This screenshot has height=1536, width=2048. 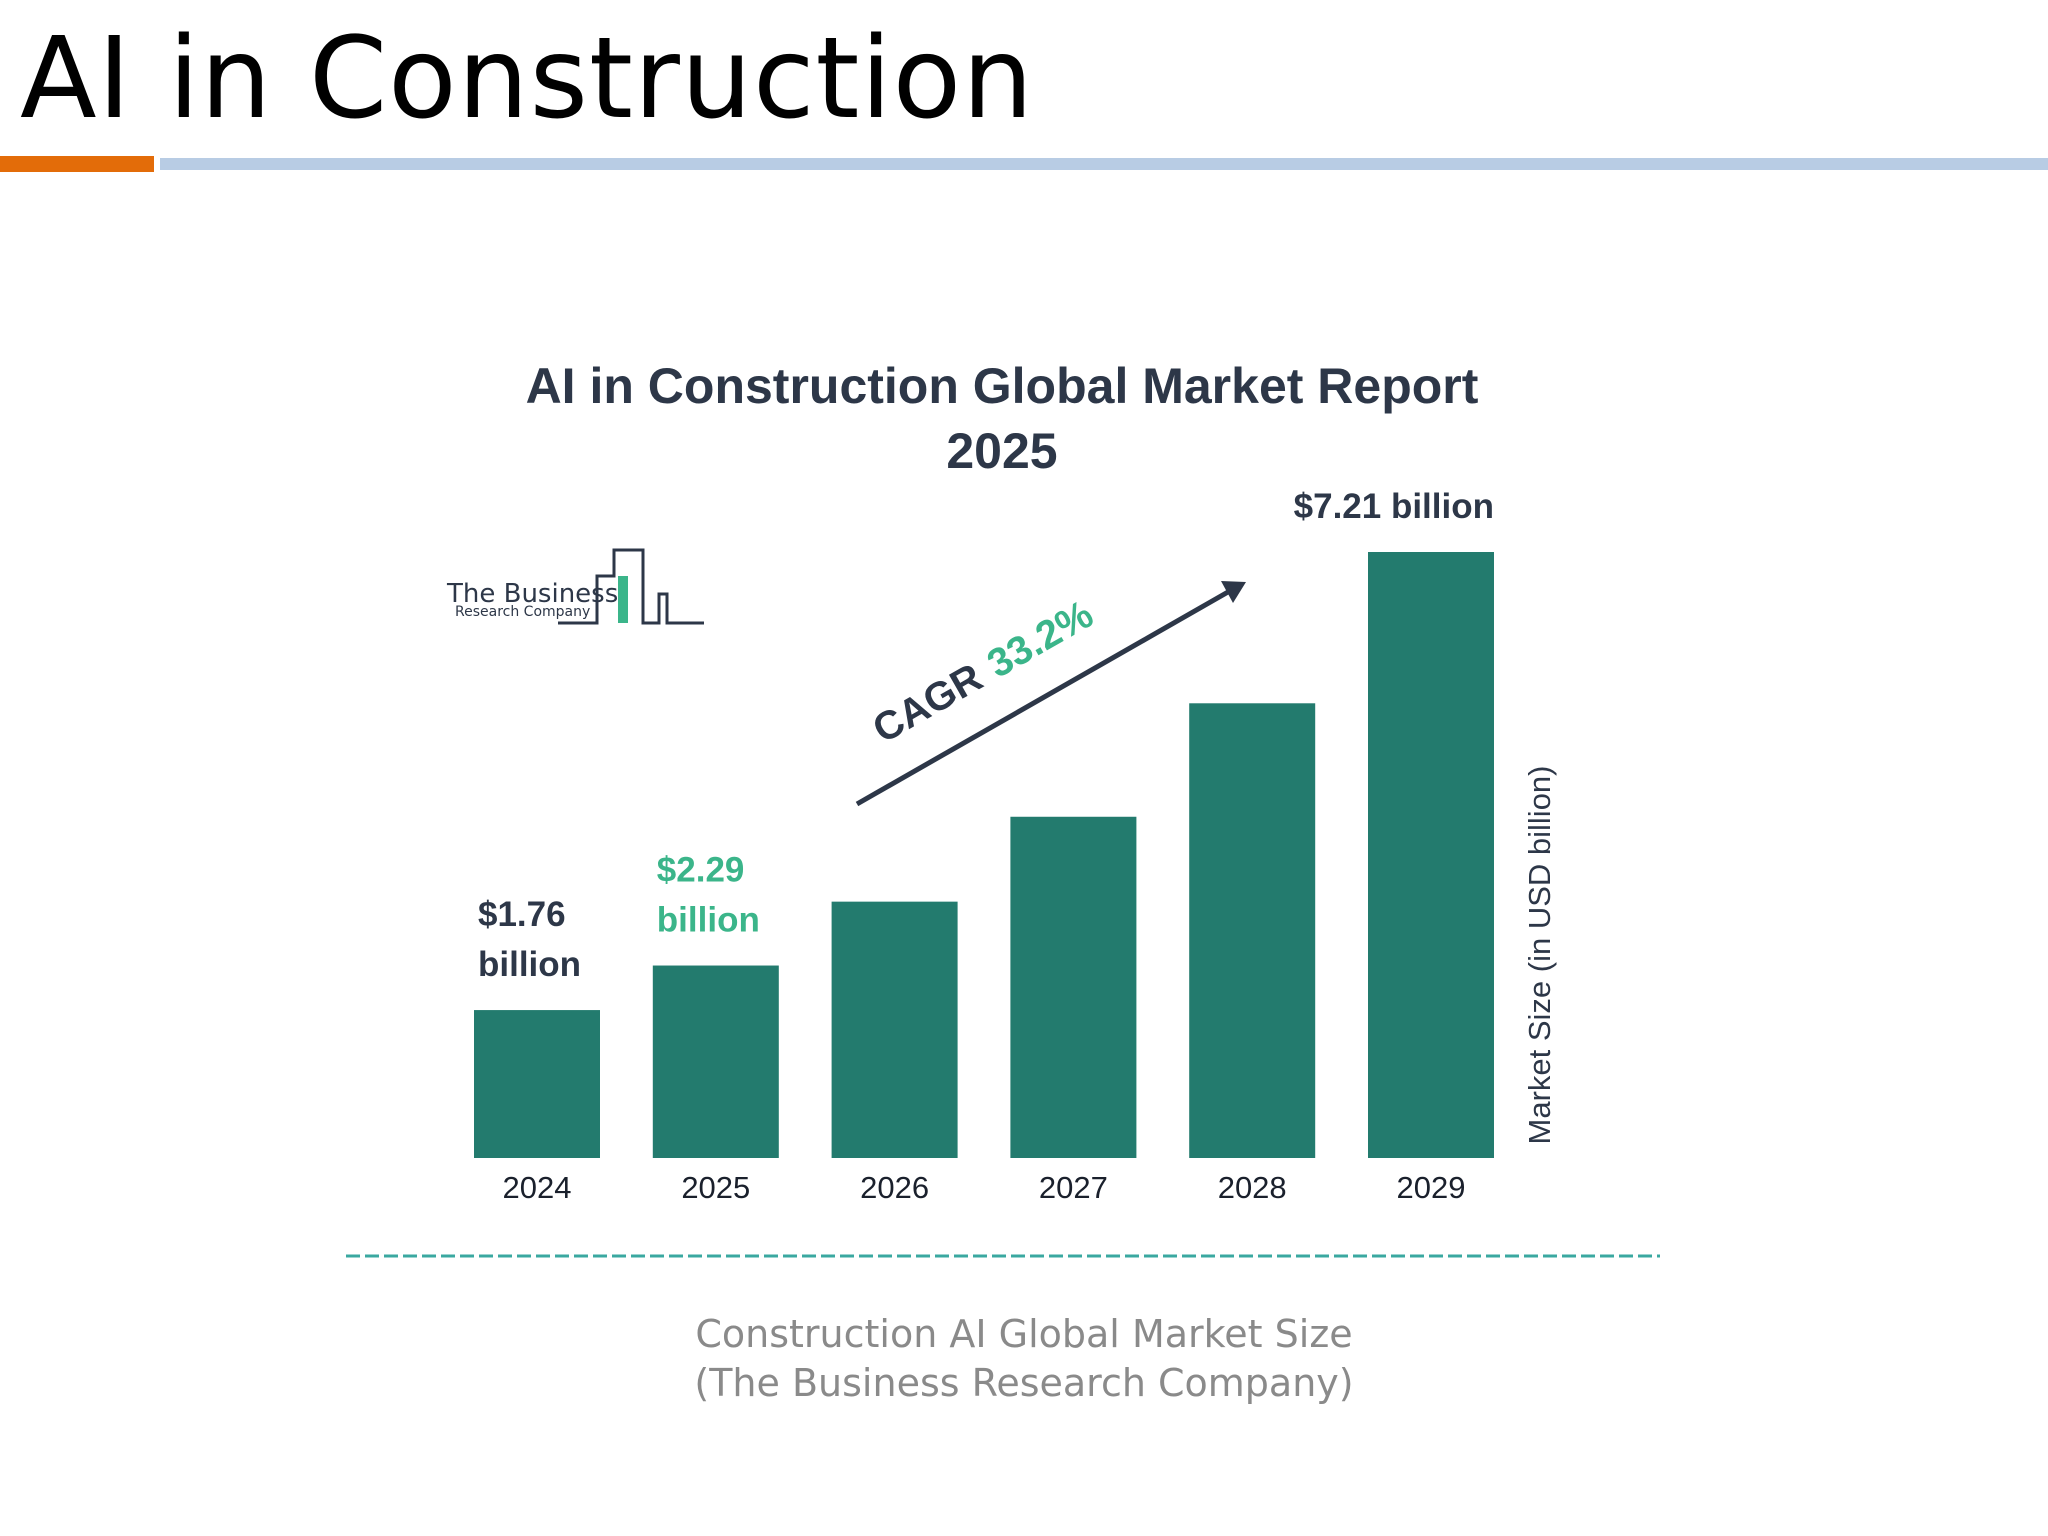 I want to click on bar-2024, so click(x=537, y=1084).